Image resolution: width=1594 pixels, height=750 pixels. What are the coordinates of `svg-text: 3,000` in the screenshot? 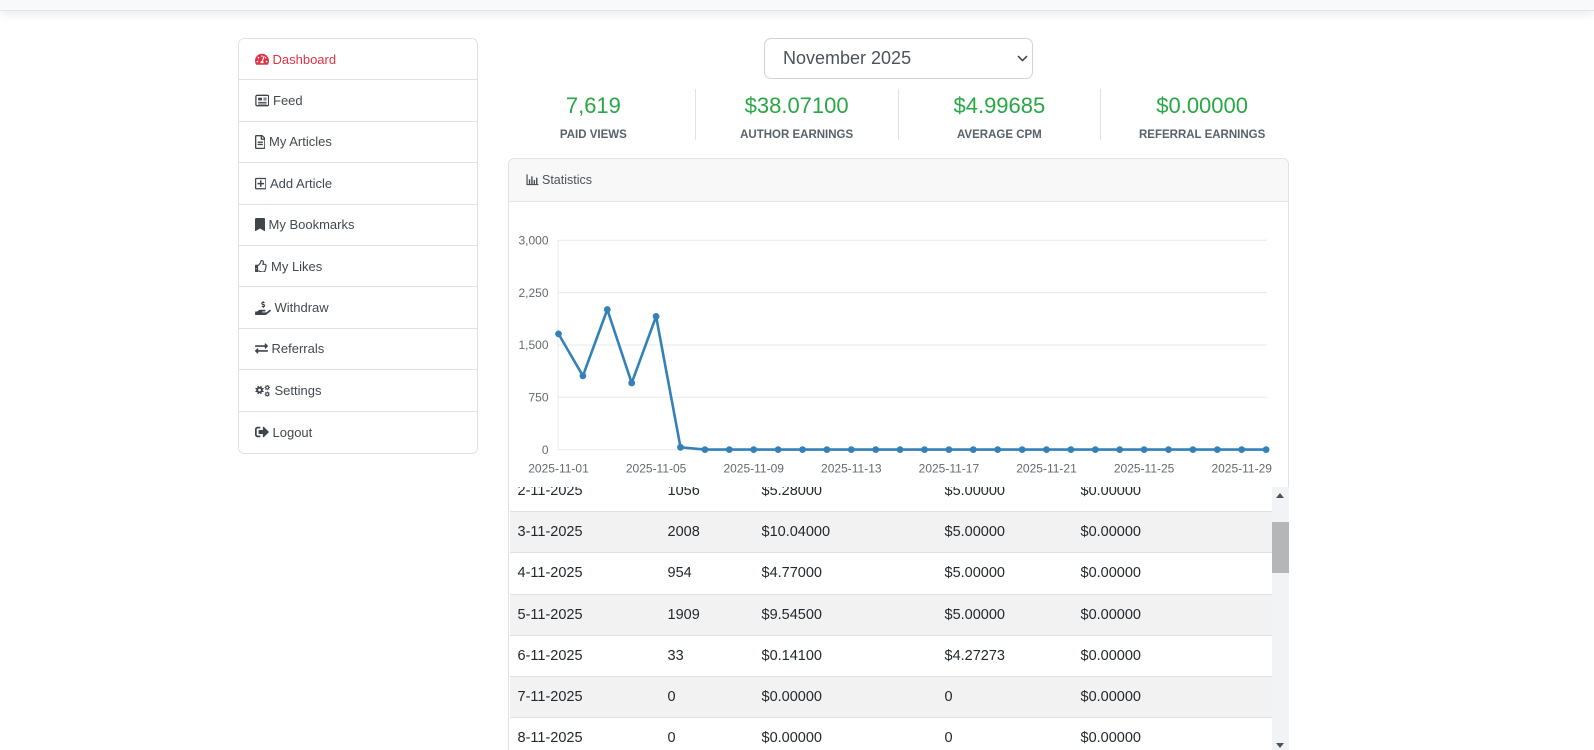 It's located at (533, 241).